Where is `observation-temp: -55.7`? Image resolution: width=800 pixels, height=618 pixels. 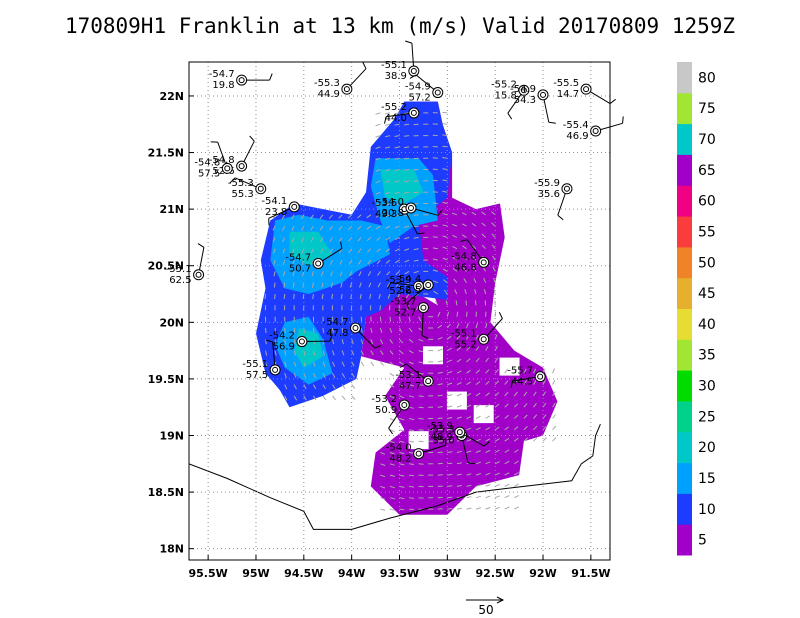 observation-temp: -55.7 is located at coordinates (520, 371).